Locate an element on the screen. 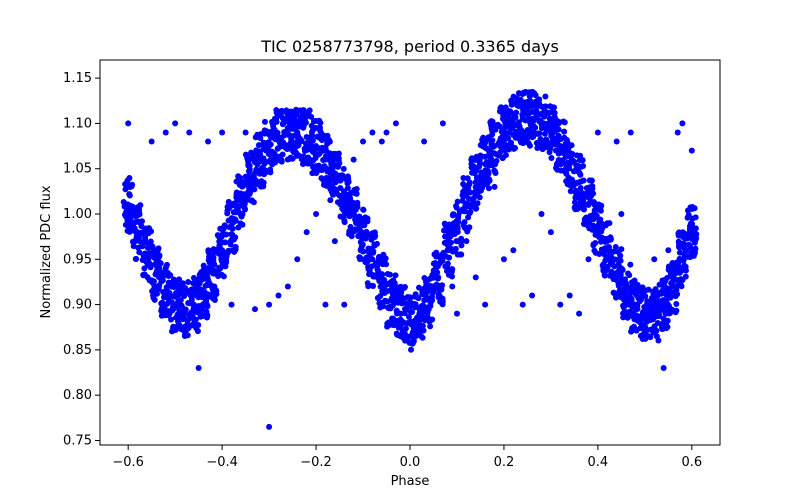 The image size is (800, 500). y-tick-label: 0.90 is located at coordinates (77, 305).